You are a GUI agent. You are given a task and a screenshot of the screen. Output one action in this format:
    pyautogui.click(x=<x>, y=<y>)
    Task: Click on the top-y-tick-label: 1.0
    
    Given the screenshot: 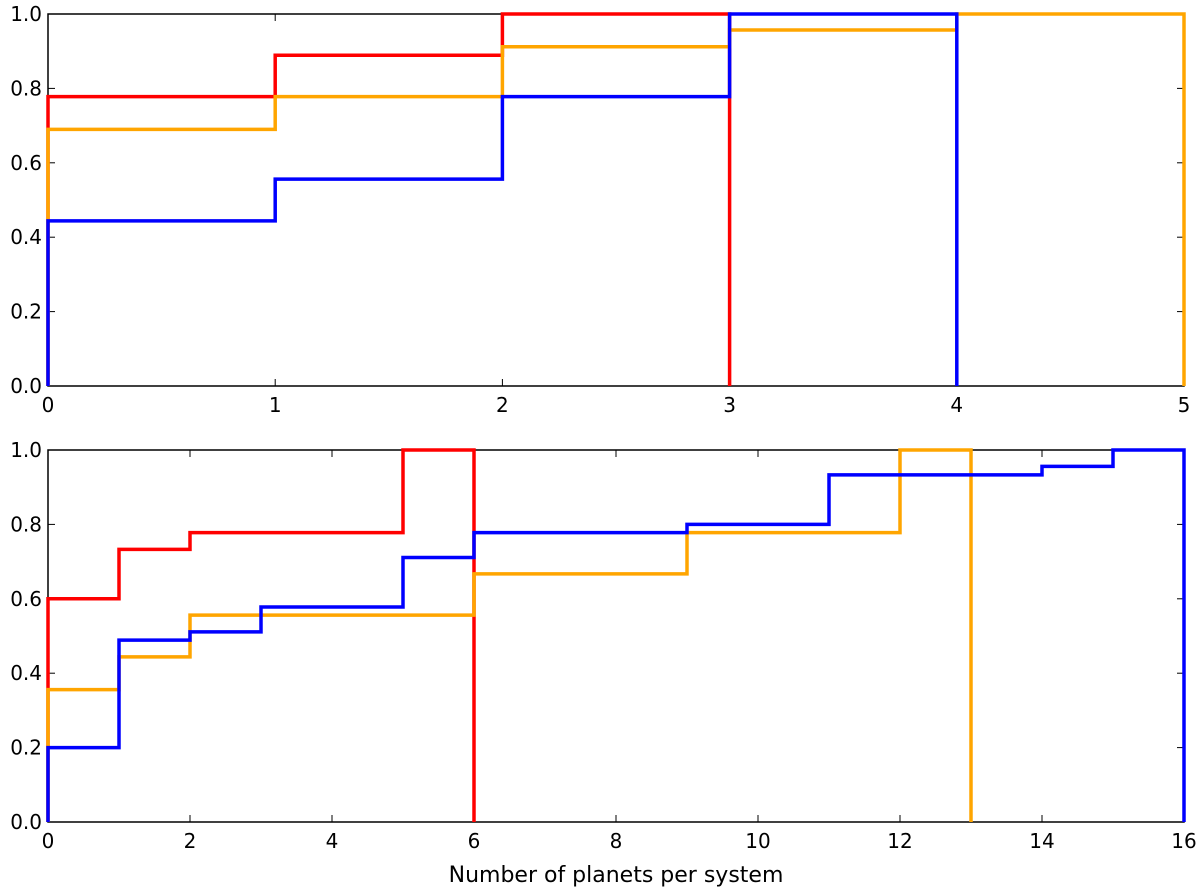 What is the action you would take?
    pyautogui.click(x=26, y=14)
    